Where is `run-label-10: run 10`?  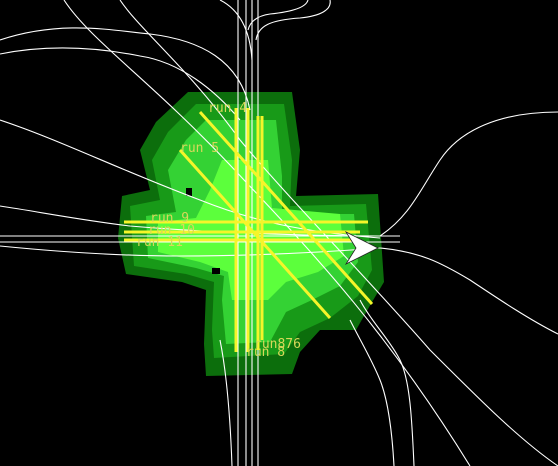 run-label-10: run 10 is located at coordinates (171, 230).